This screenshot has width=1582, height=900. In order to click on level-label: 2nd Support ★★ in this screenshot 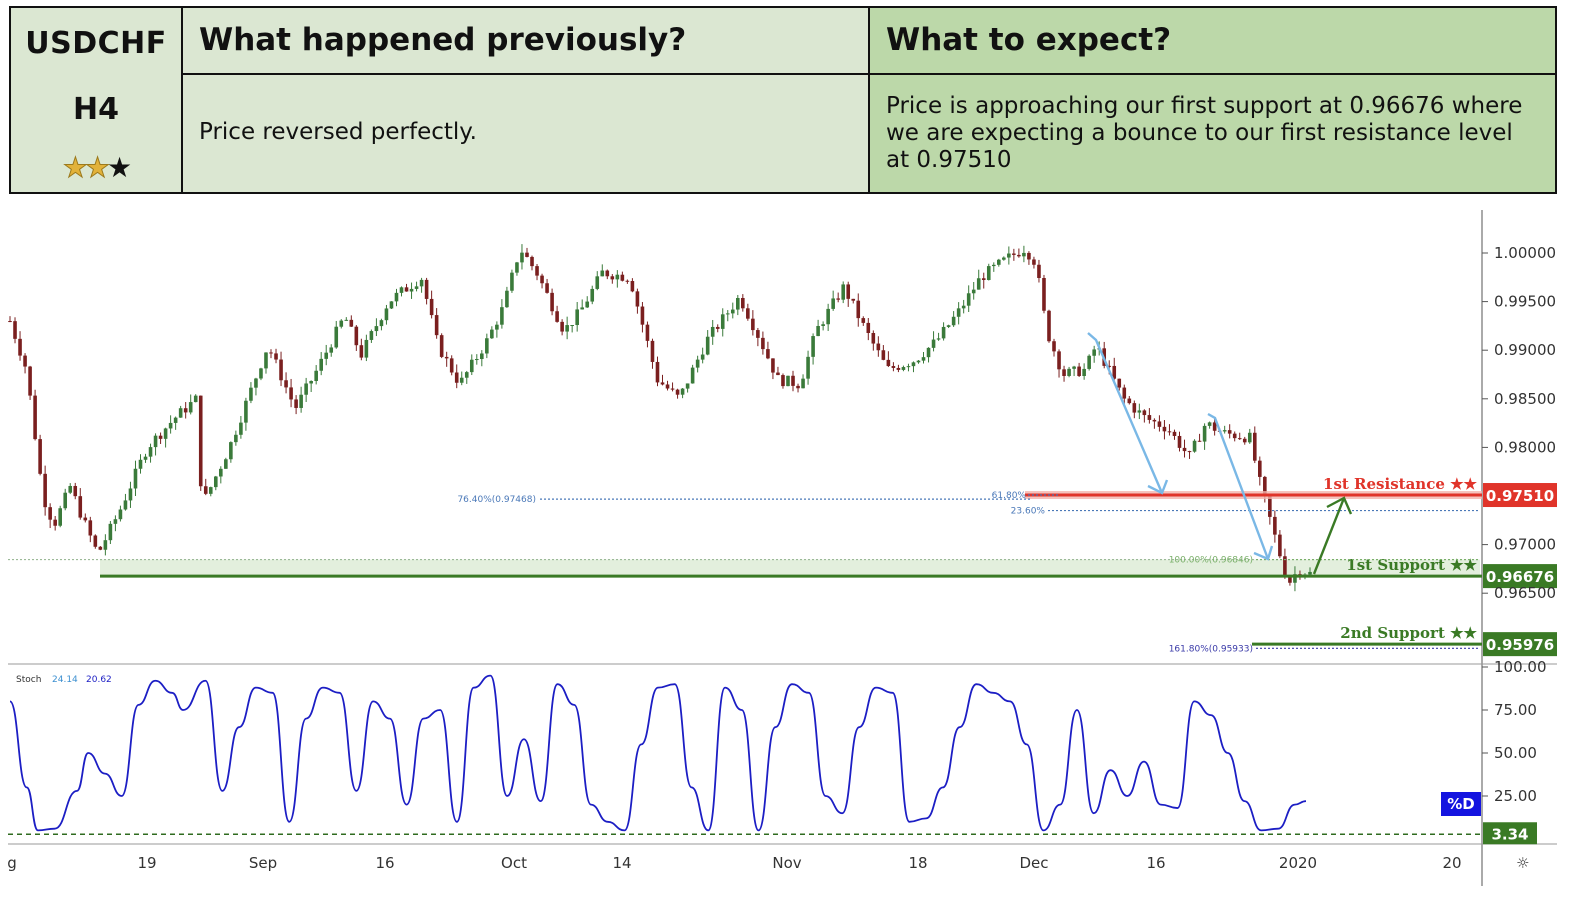, I will do `click(1408, 633)`.